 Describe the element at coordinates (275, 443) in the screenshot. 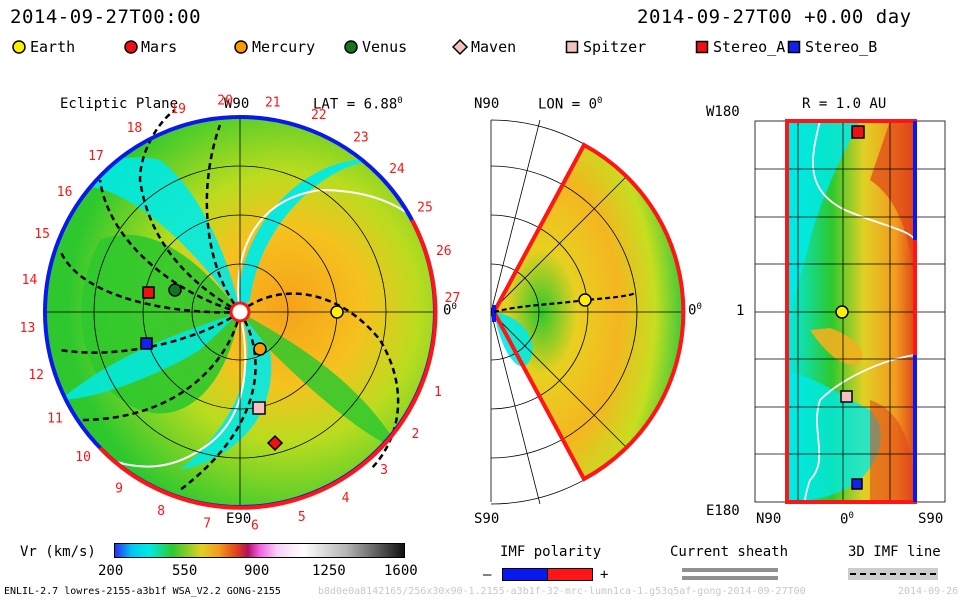

I see `mars-marker` at that location.